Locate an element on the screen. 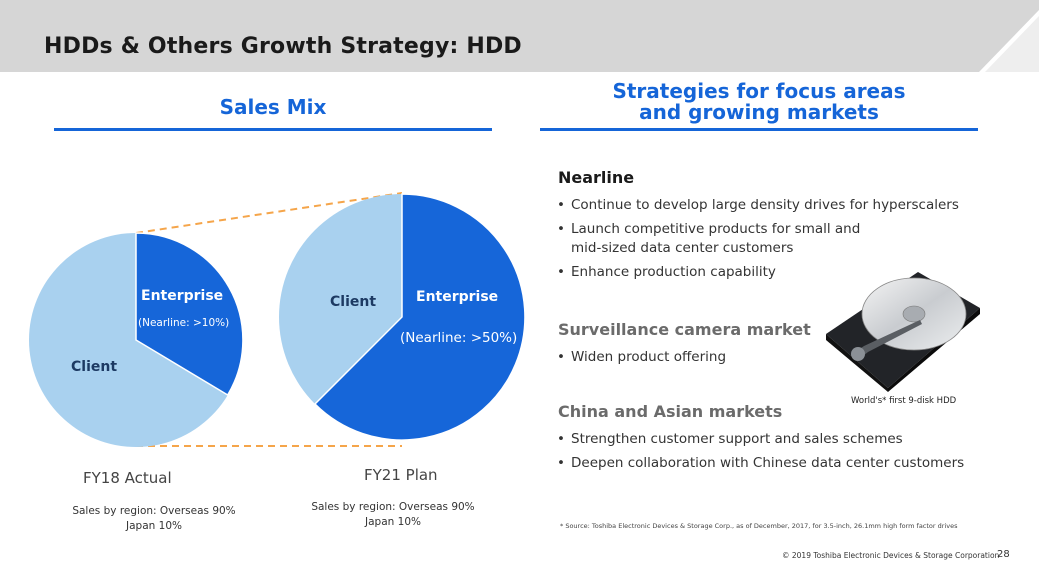  surveillance-list: Widen product offering is located at coordinates (687, 360).